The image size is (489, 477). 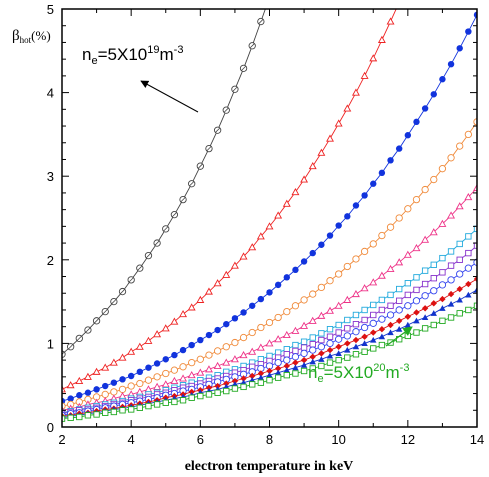 I want to click on annotation-19-sub: e, so click(x=94, y=61).